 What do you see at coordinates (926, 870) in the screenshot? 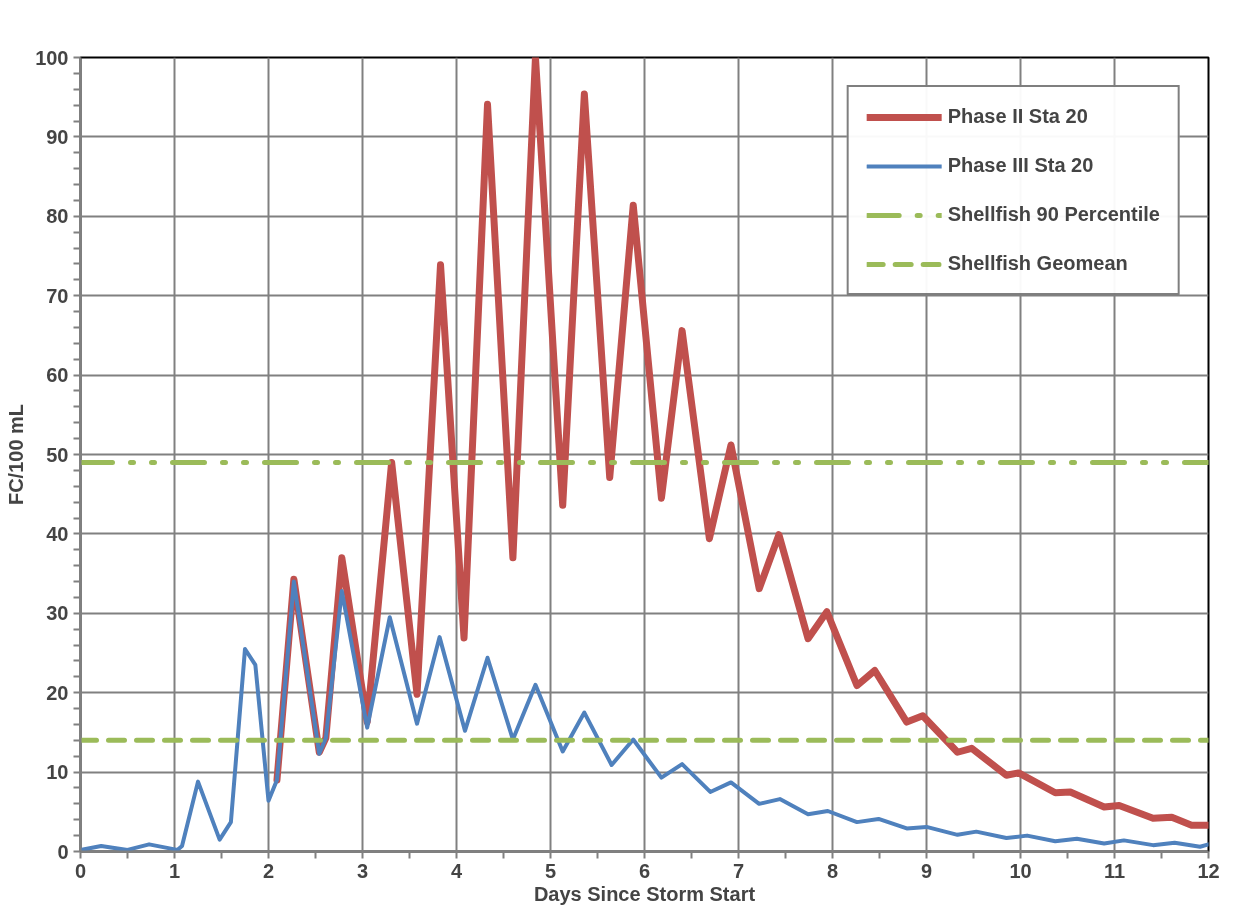
I see `x-tick-label: 9` at bounding box center [926, 870].